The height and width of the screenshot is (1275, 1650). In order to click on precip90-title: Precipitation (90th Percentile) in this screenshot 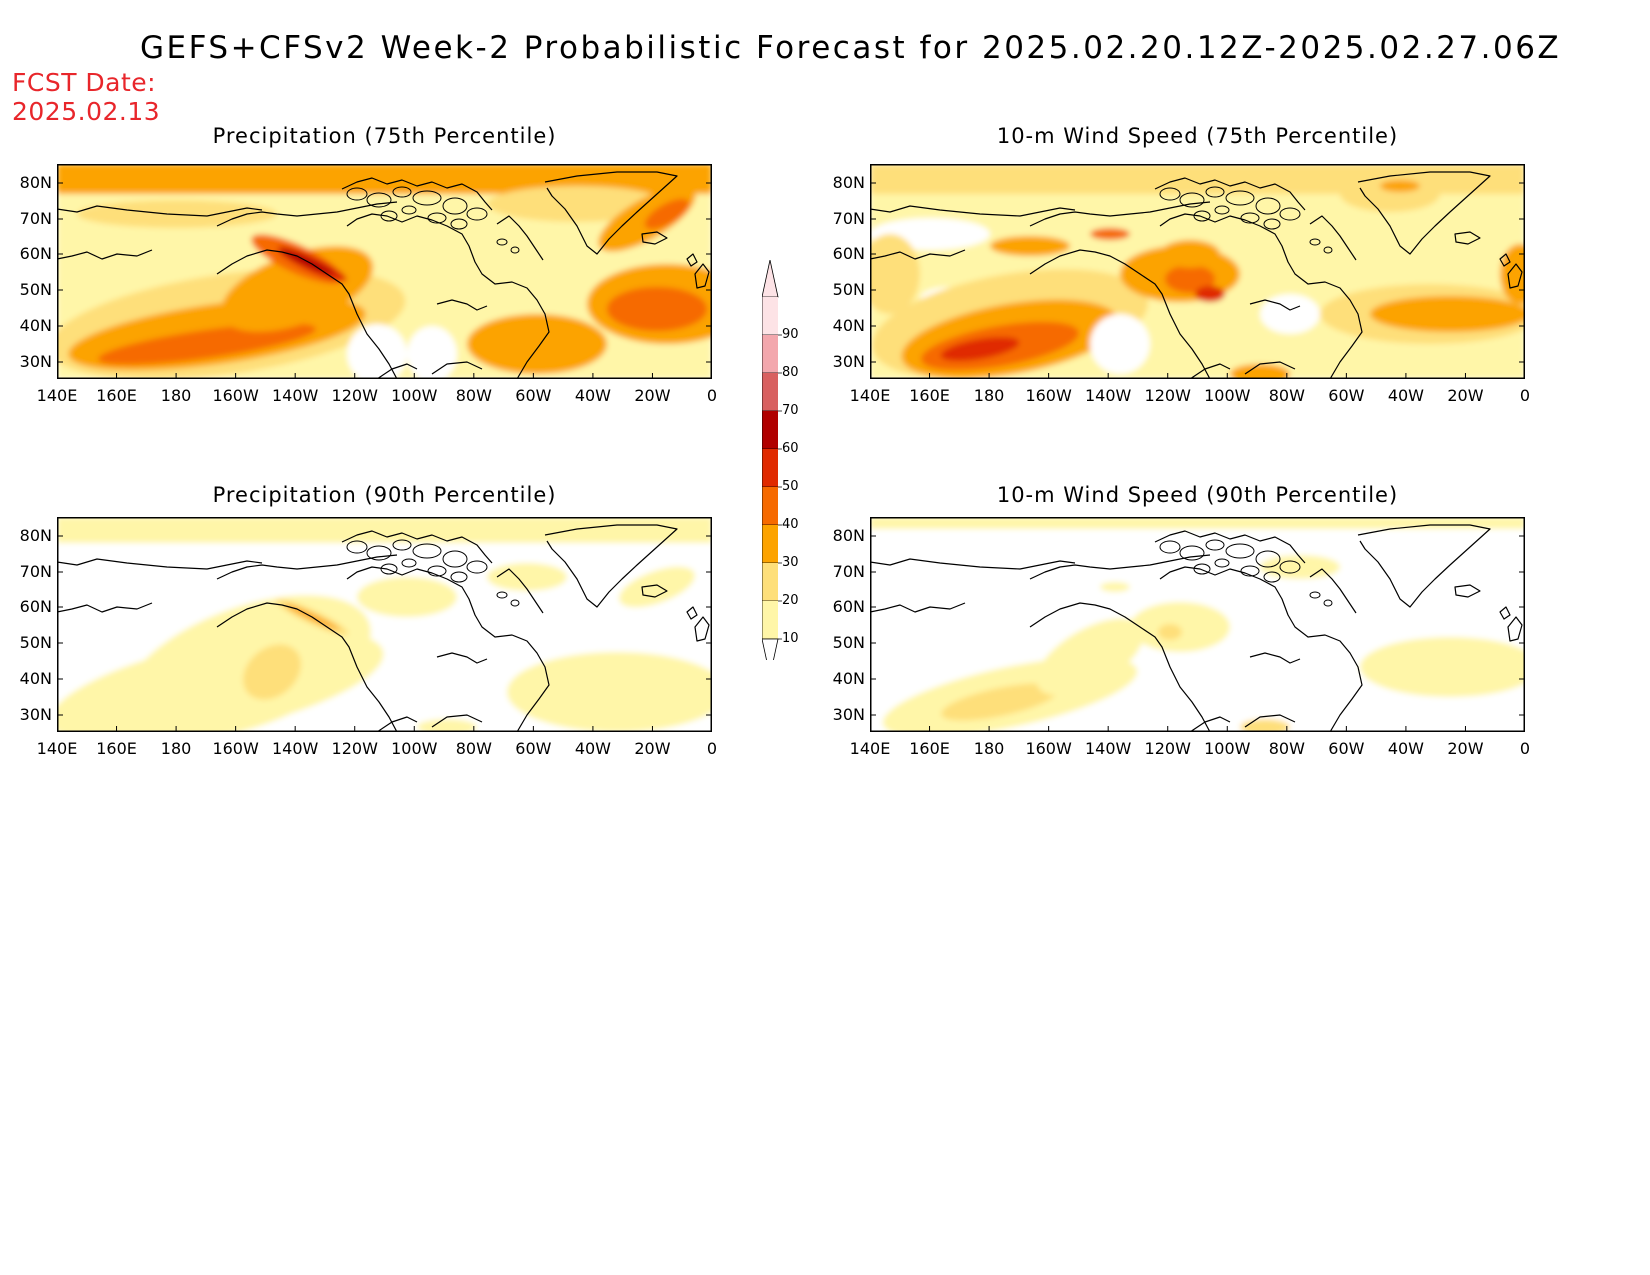, I will do `click(384, 495)`.